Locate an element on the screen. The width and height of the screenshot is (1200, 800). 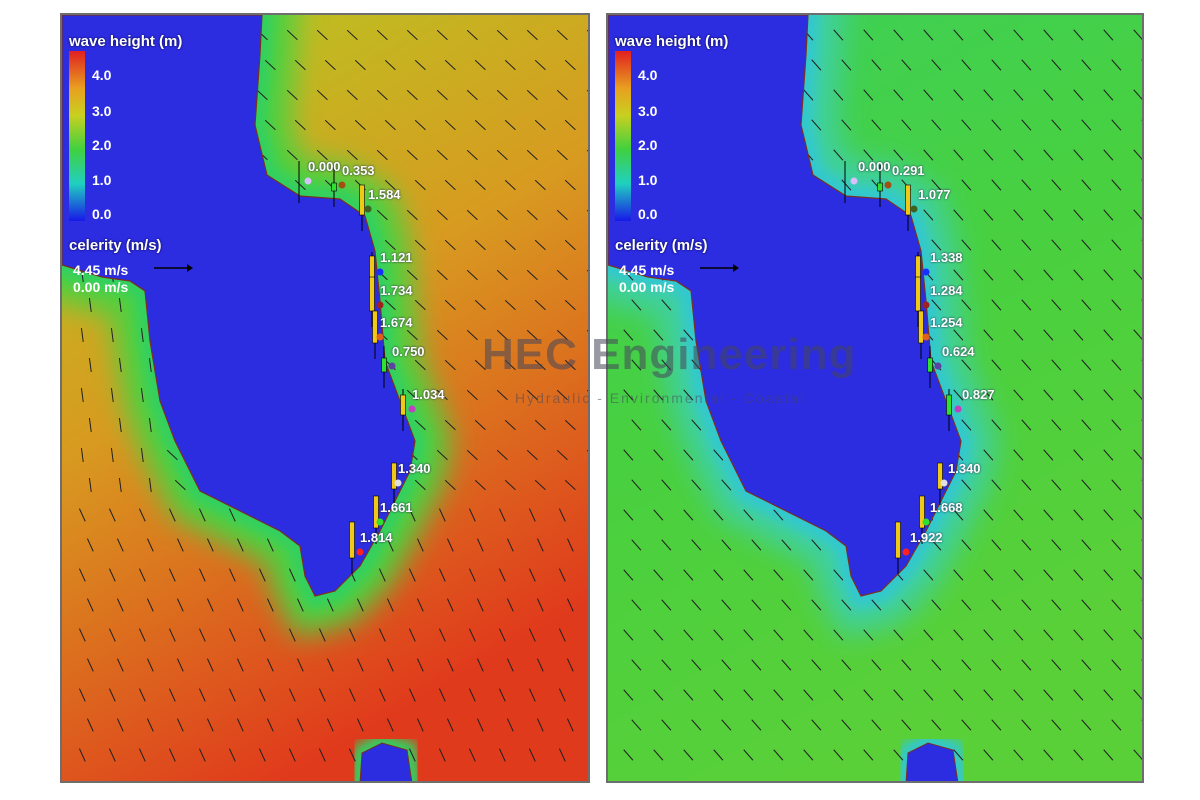
station-value: 1.661 is located at coordinates (396, 507).